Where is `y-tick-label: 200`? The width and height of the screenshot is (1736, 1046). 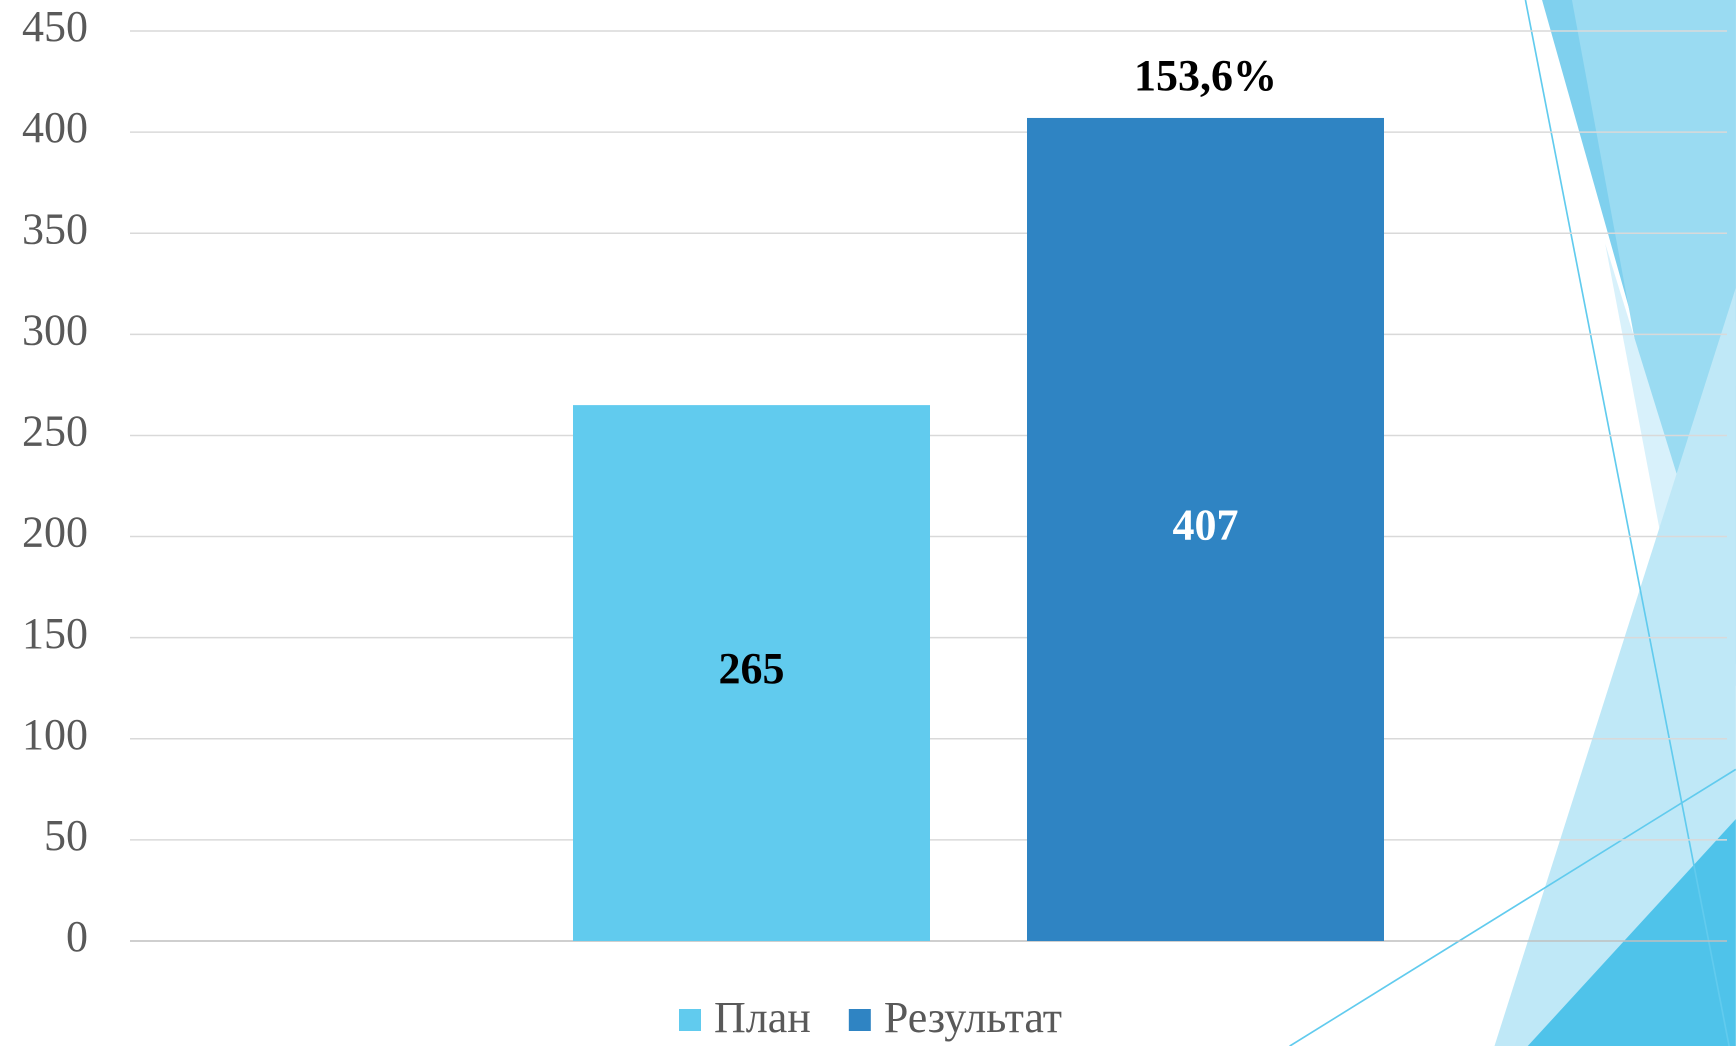
y-tick-label: 200 is located at coordinates (55, 532).